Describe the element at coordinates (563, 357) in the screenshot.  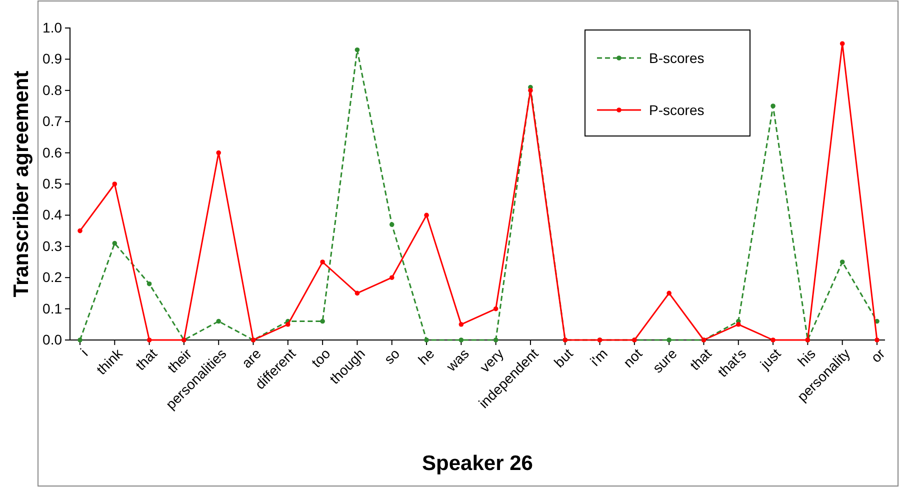
I see `x-tick-label: but` at that location.